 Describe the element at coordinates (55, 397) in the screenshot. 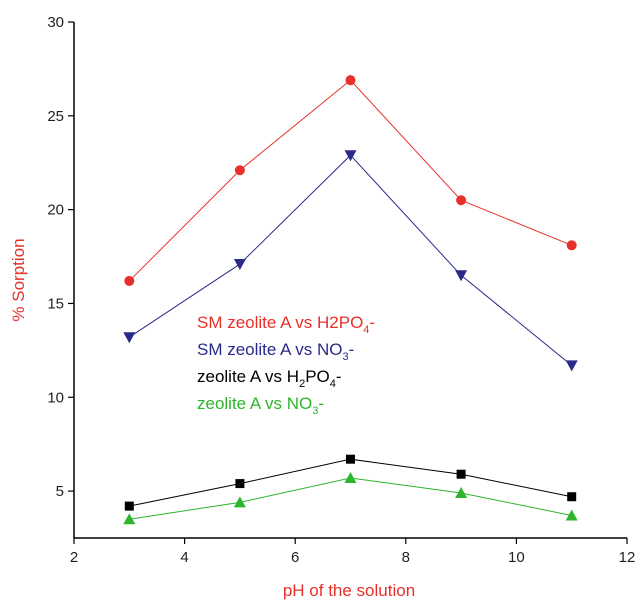

I see `y-tick-label: 10` at that location.